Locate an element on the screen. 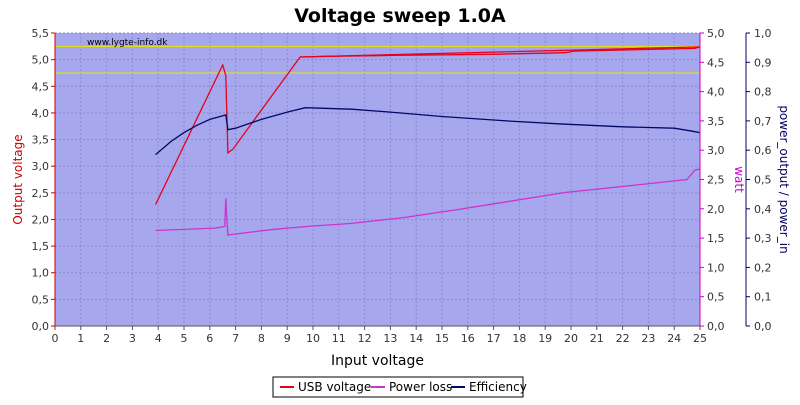  y-left-tick-label: 3,5 is located at coordinates (41, 140).